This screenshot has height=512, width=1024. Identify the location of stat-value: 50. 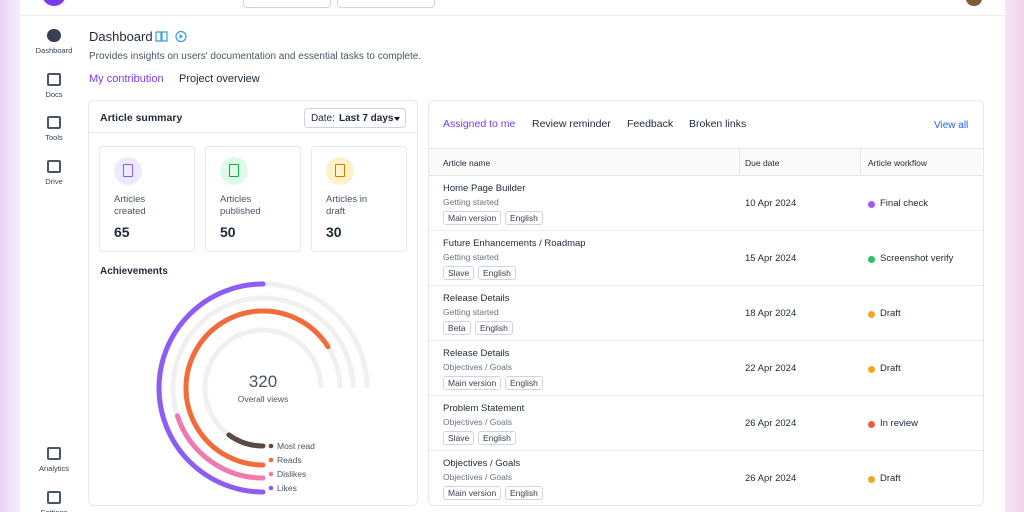
(228, 232).